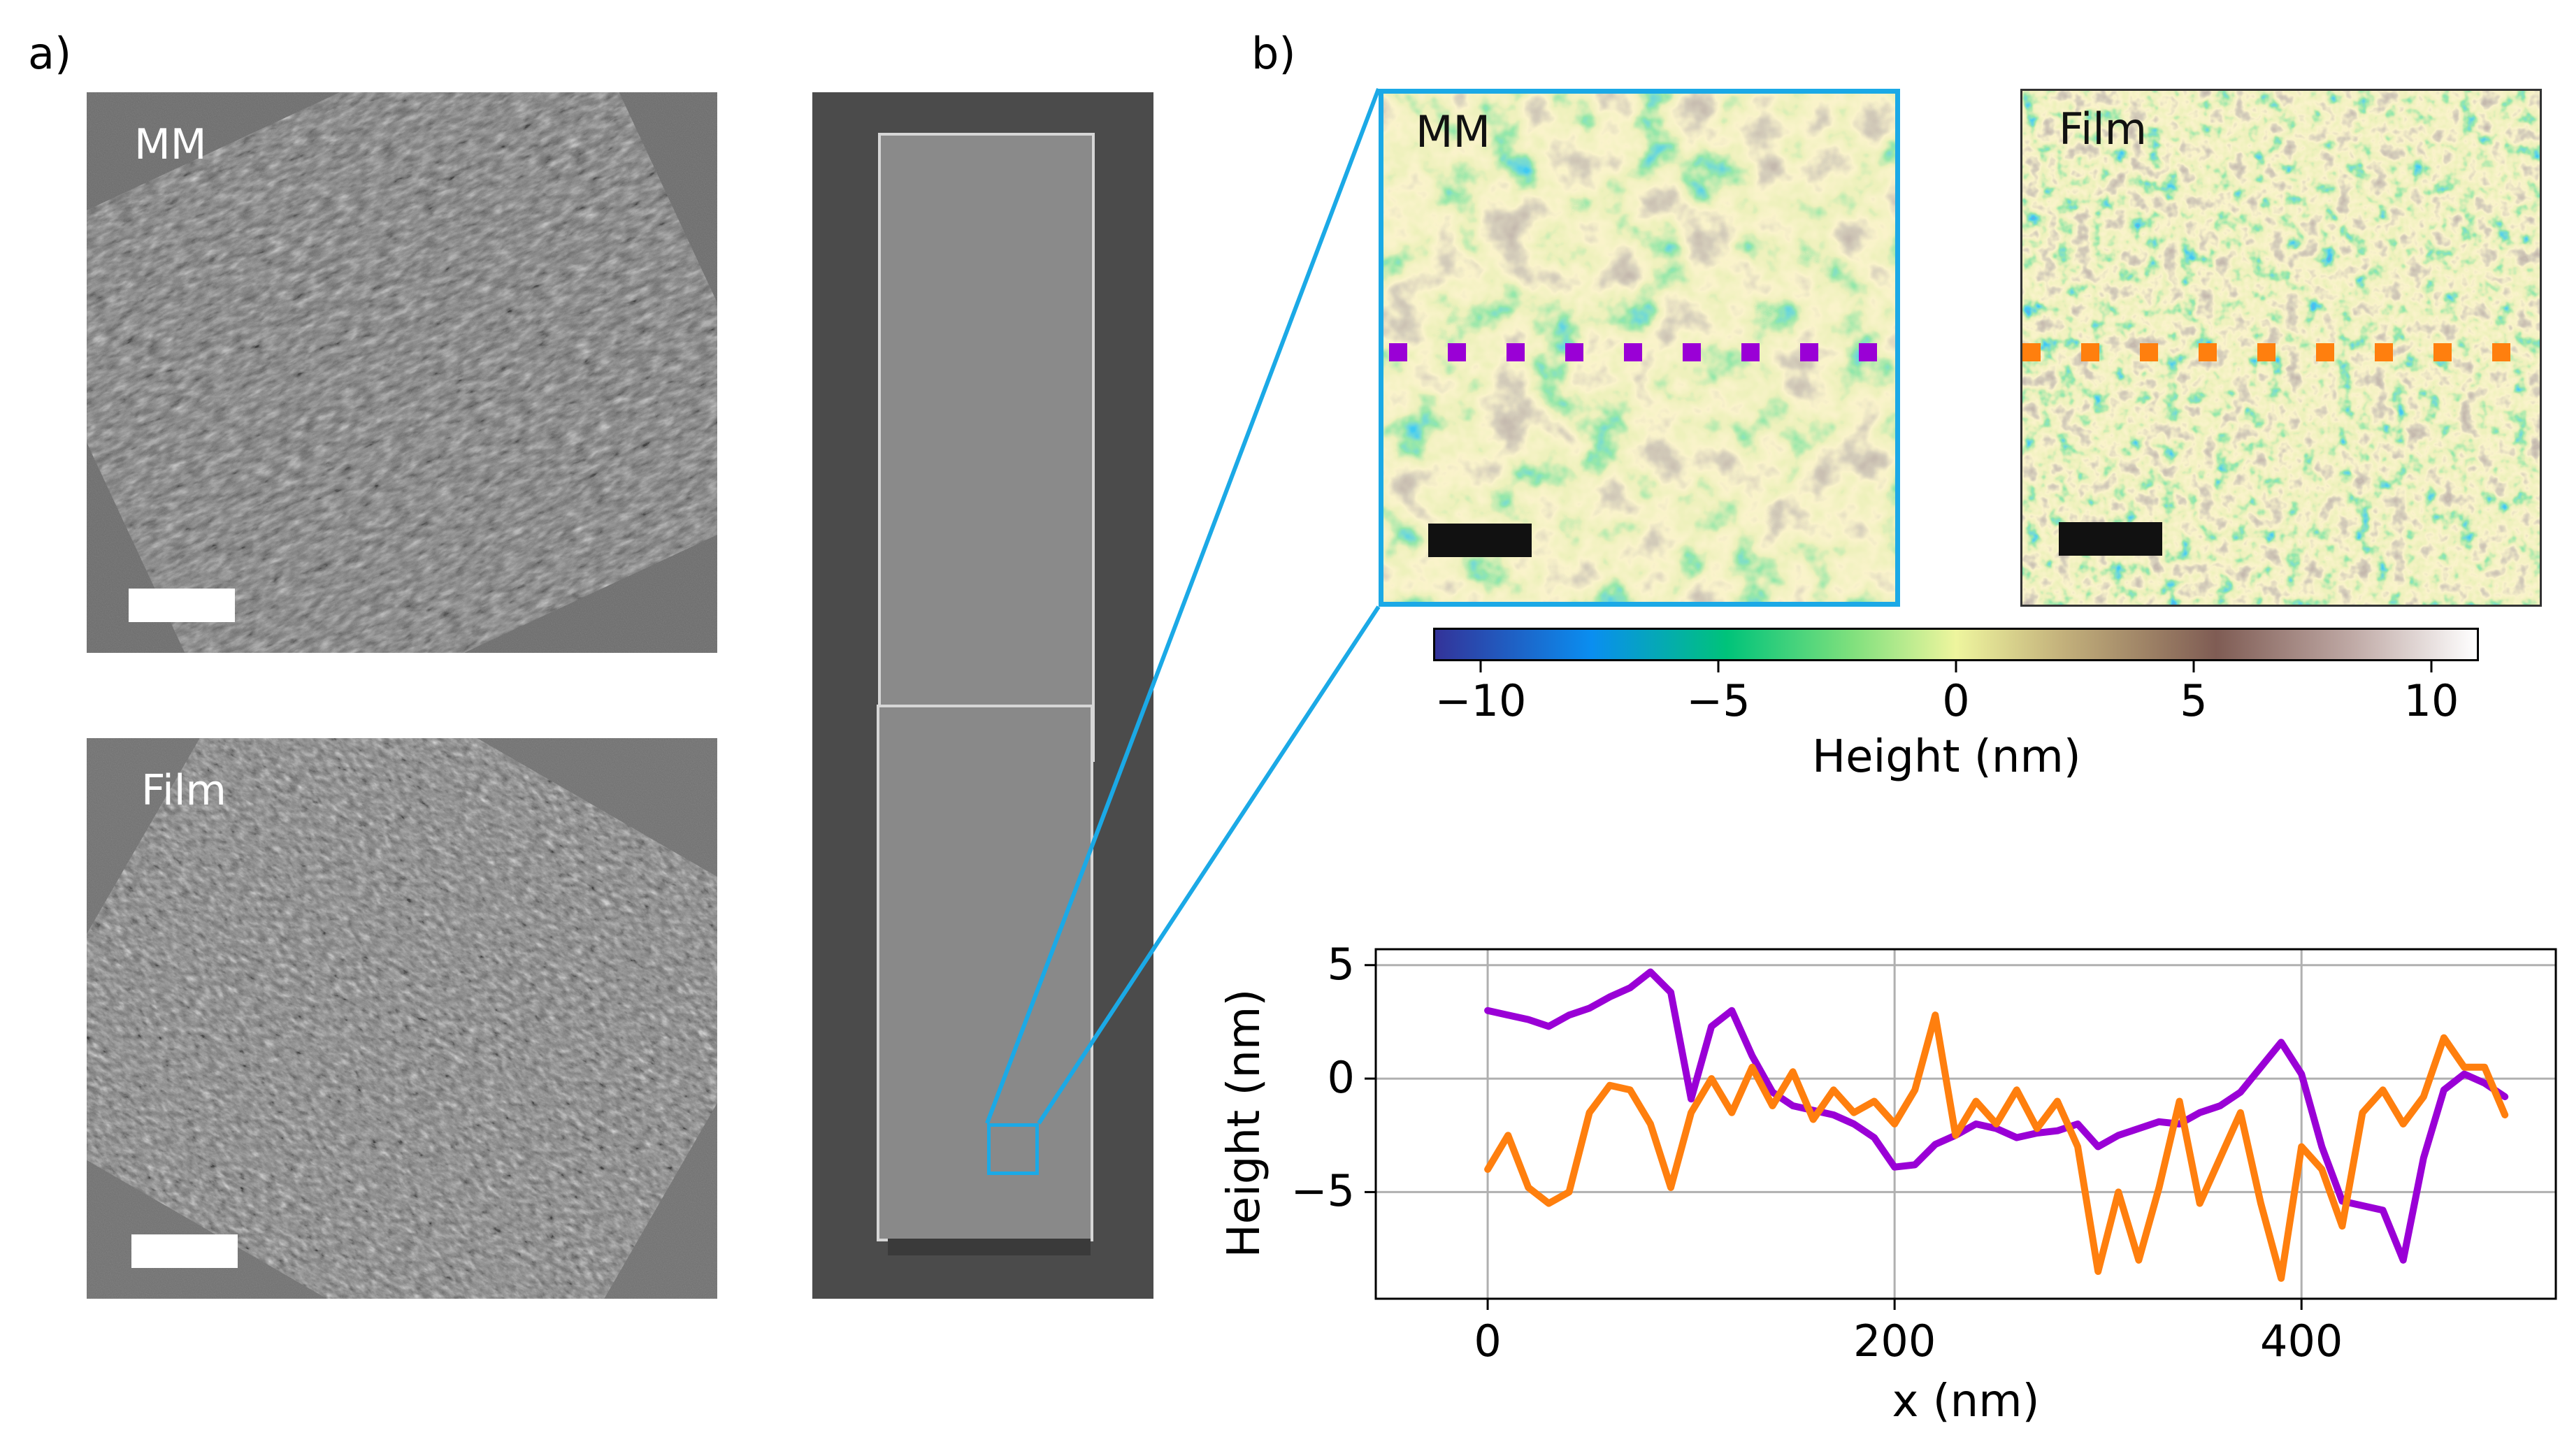  I want to click on afm-texture-film, so click(2281, 348).